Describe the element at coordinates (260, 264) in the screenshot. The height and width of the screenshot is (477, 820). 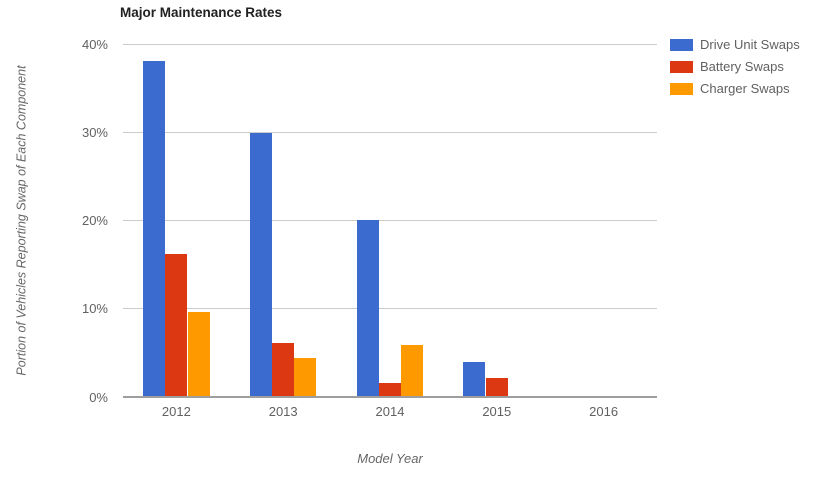
I see `bar-drive-unit-swaps-2013` at that location.